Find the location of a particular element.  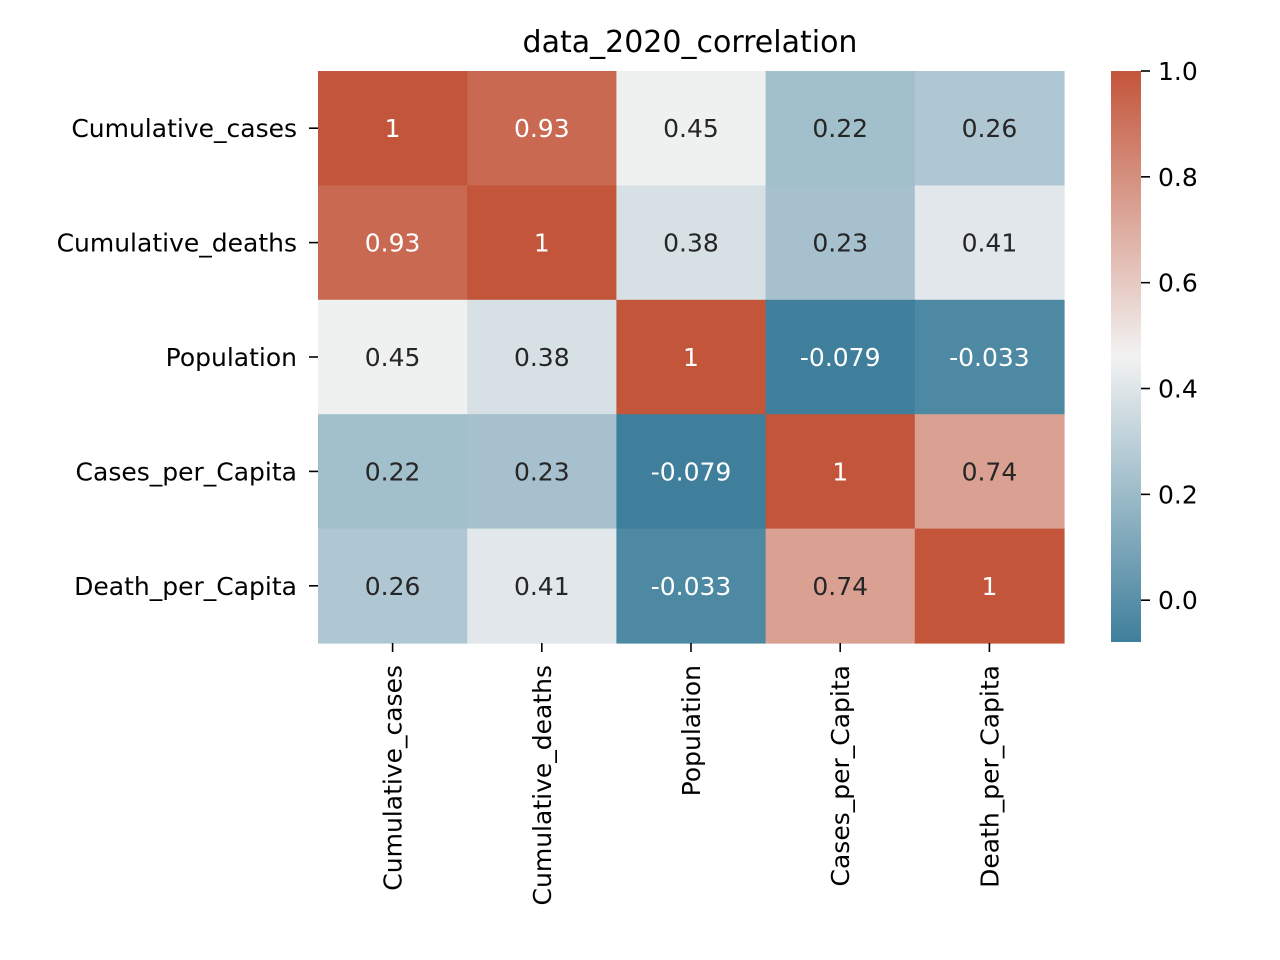

colorbar-tick-label: 0.6 is located at coordinates (1178, 283).